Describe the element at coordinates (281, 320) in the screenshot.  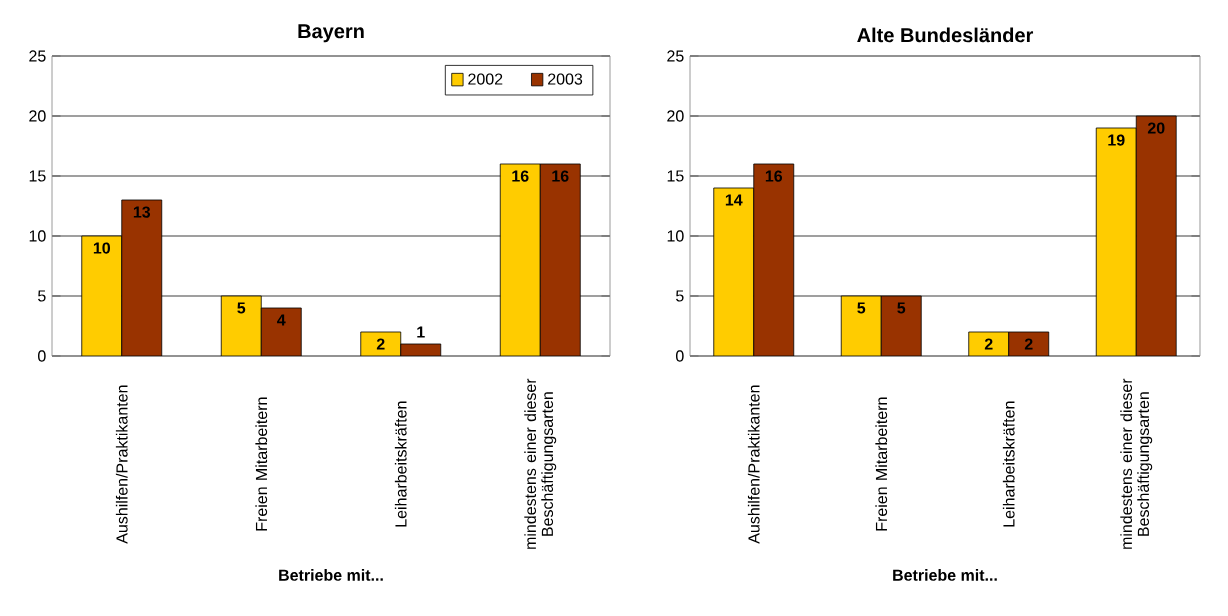
I see `data-label: 4` at that location.